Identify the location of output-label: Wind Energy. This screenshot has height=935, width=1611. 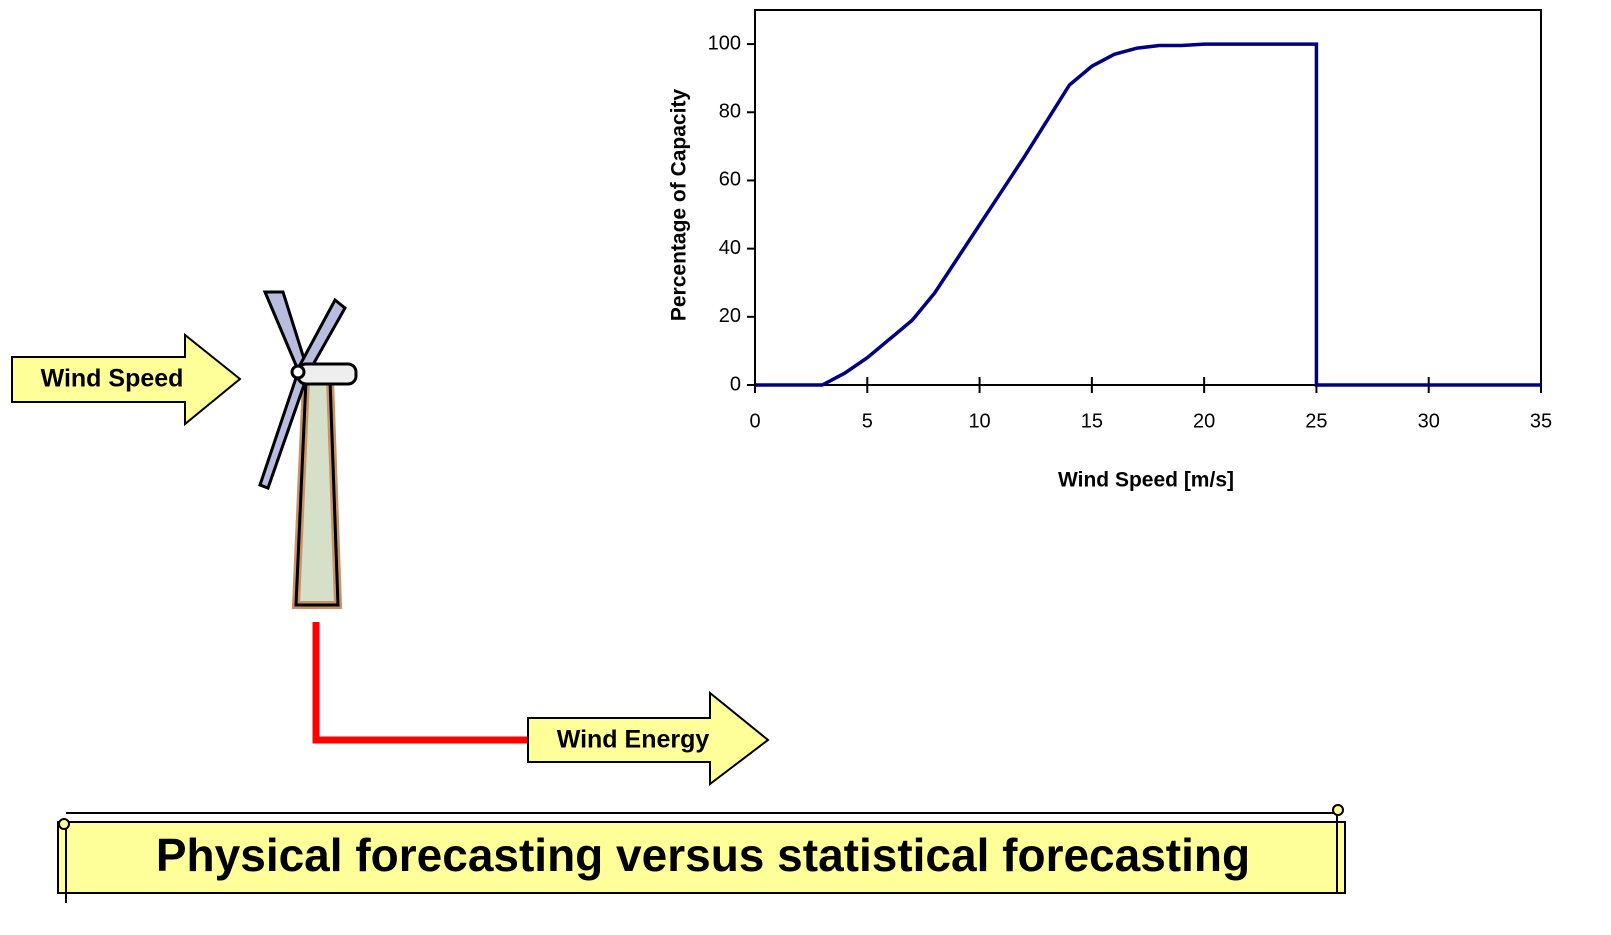
(633, 740).